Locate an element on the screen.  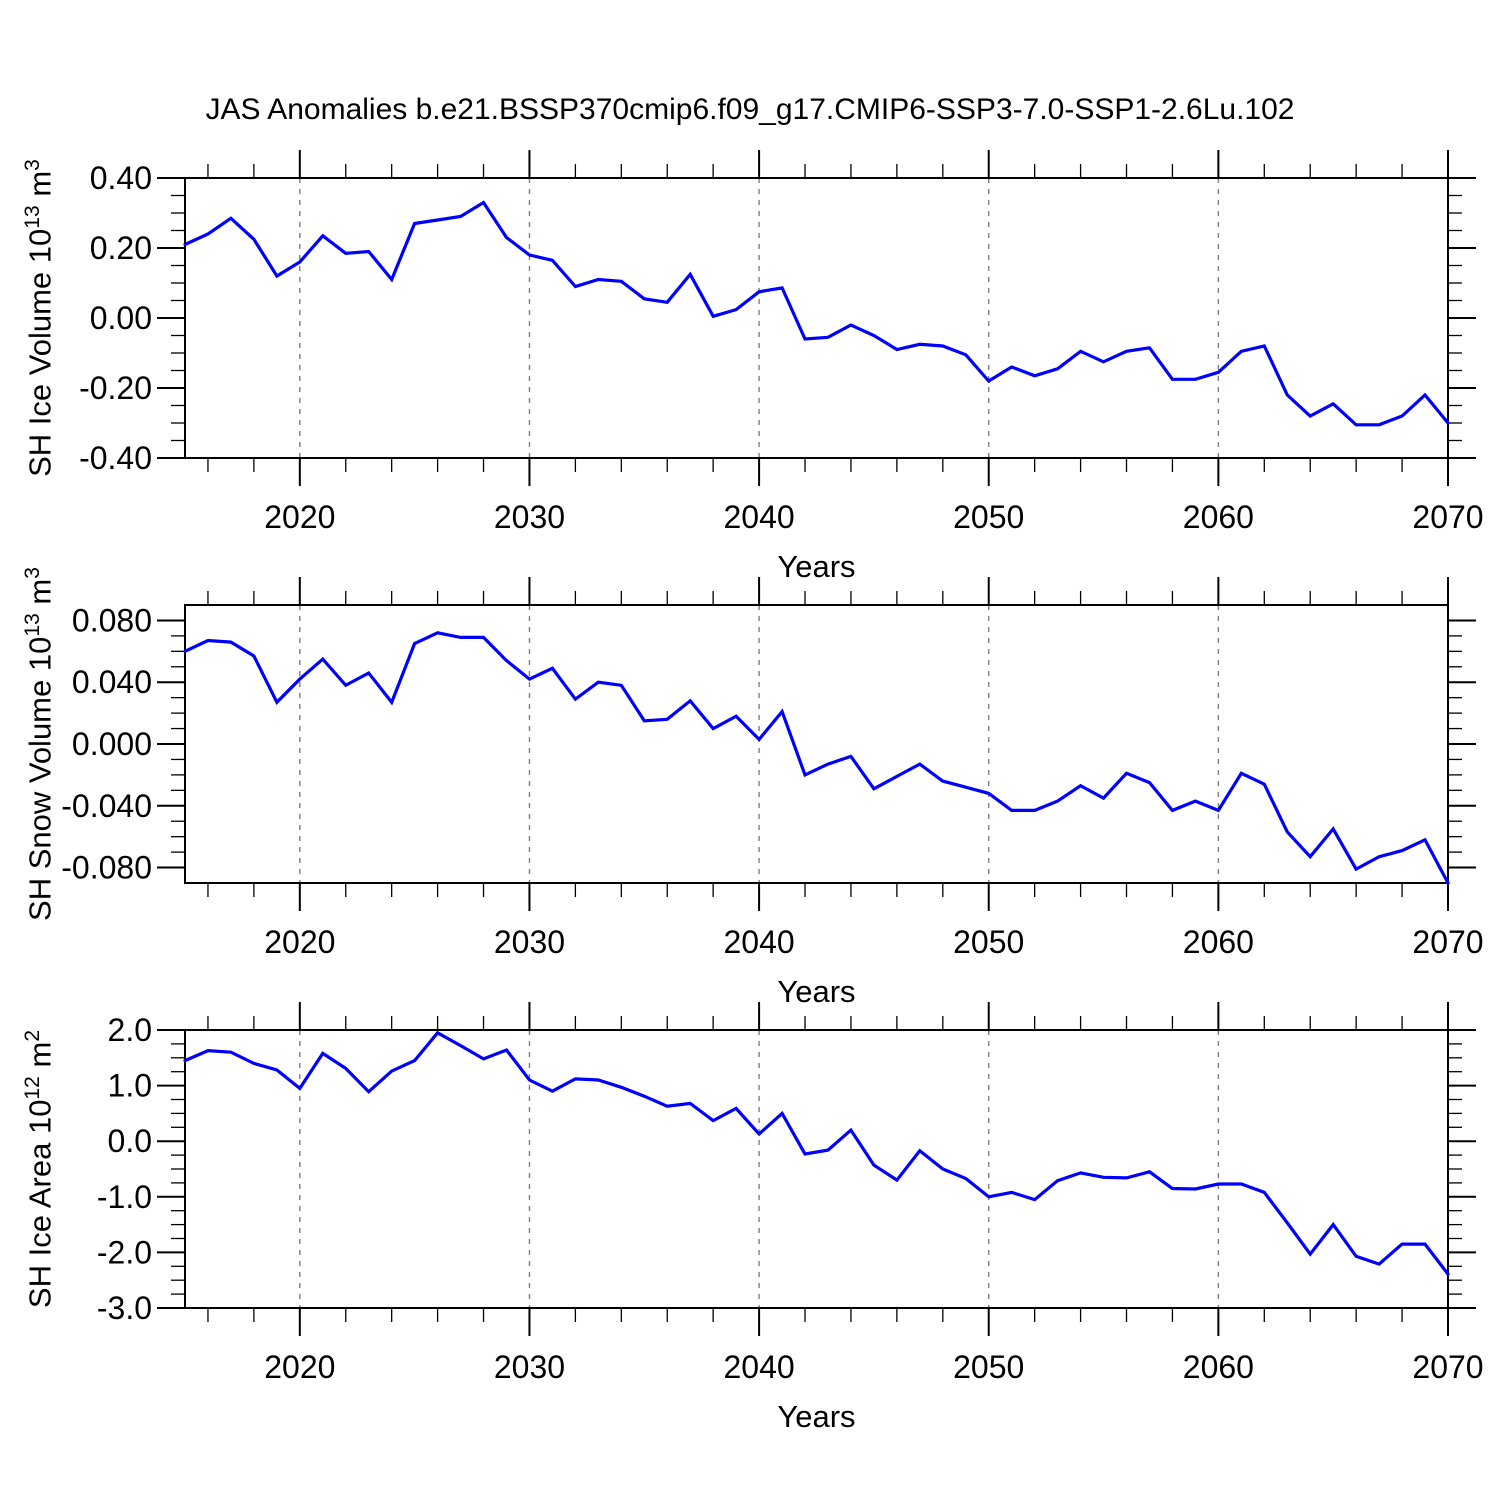
y-tick-label: 1.0 is located at coordinates (130, 1086).